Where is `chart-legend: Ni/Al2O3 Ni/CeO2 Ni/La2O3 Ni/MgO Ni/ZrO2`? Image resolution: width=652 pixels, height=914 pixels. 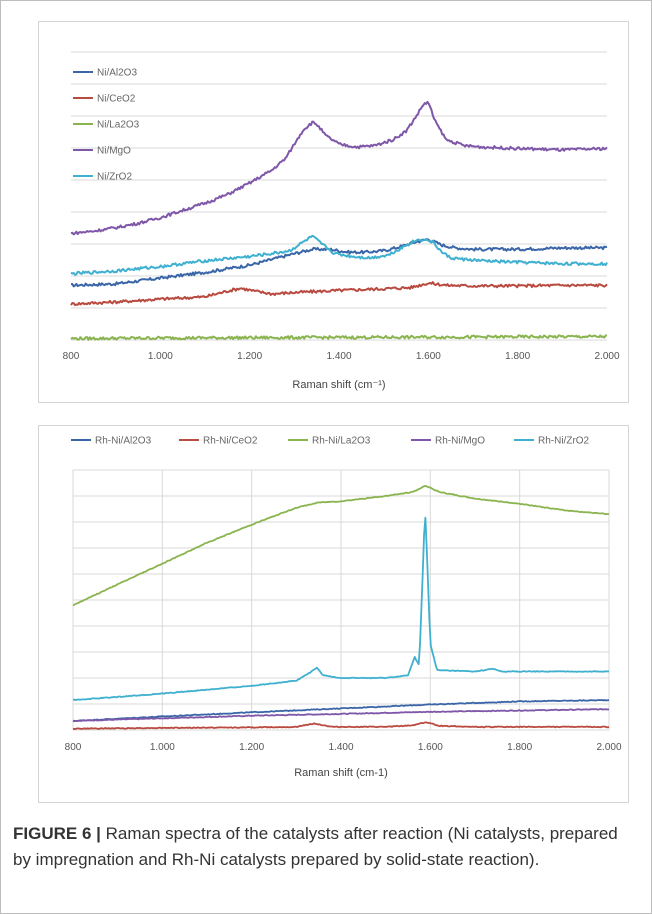
chart-legend: Ni/Al2O3 Ni/CeO2 Ni/La2O3 Ni/MgO Ni/ZrO2 is located at coordinates (106, 125).